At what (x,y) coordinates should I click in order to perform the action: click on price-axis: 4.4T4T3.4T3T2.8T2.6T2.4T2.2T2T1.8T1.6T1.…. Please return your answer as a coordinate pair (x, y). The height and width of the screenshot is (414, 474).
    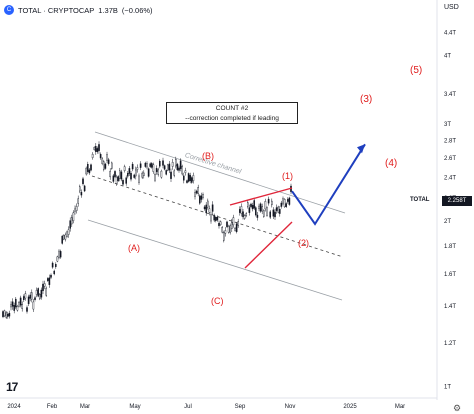
    Looking at the image, I should click on (446, 200).